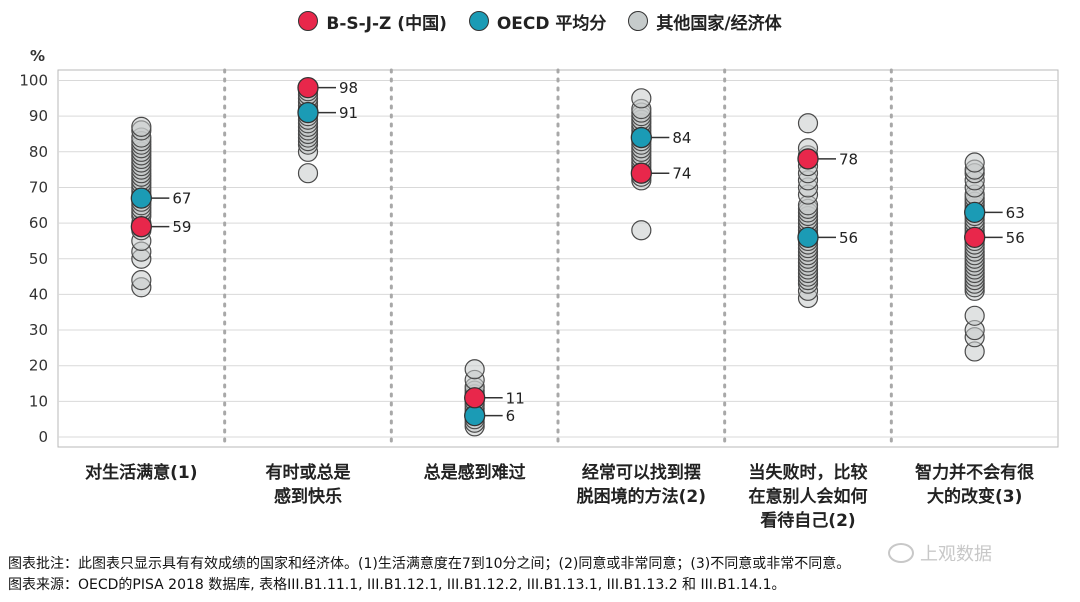 This screenshot has height=602, width=1080. Describe the element at coordinates (974, 496) in the screenshot. I see `category-label-line: 大的改变(3)` at that location.